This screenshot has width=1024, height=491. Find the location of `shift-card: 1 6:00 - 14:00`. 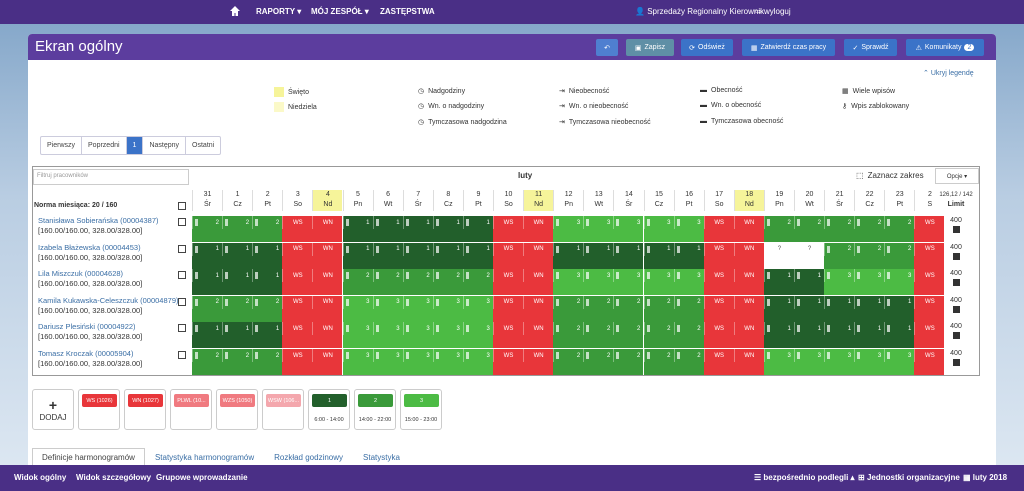

shift-card: 1 6:00 - 14:00 is located at coordinates (329, 409).